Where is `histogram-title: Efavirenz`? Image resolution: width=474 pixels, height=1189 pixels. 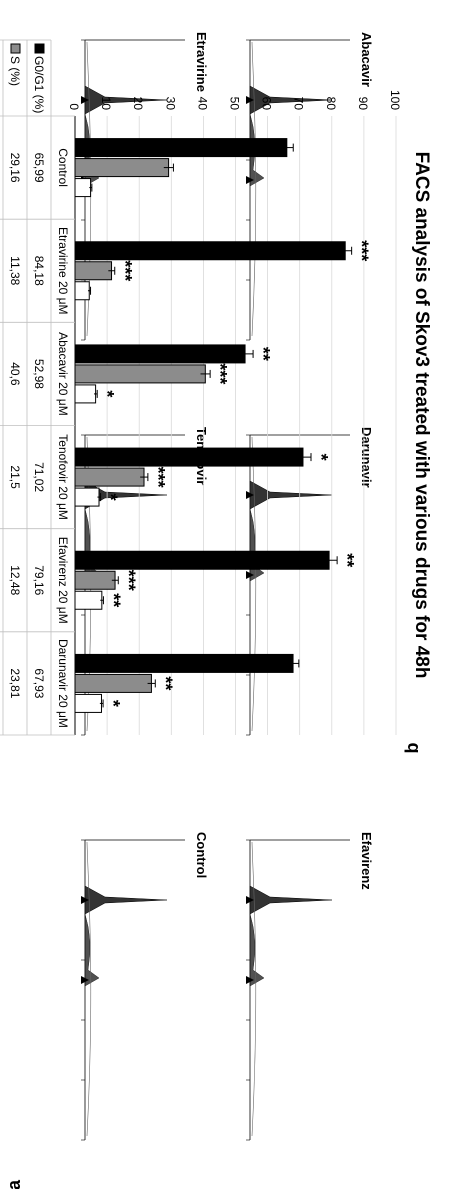
histogram-title: Efavirenz is located at coordinates (366, 861).